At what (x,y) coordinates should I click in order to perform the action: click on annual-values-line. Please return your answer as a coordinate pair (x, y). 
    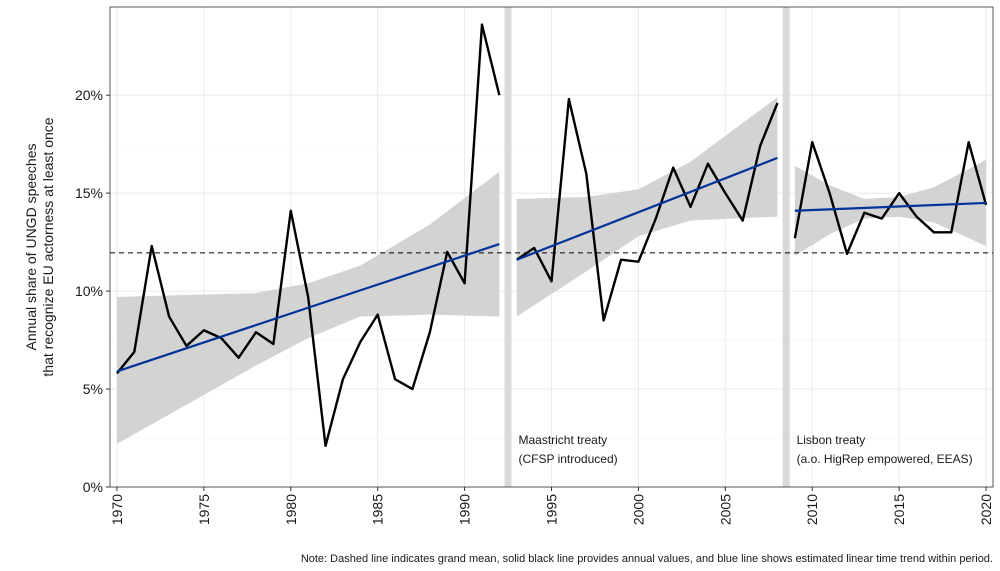
    Looking at the image, I should click on (647, 209).